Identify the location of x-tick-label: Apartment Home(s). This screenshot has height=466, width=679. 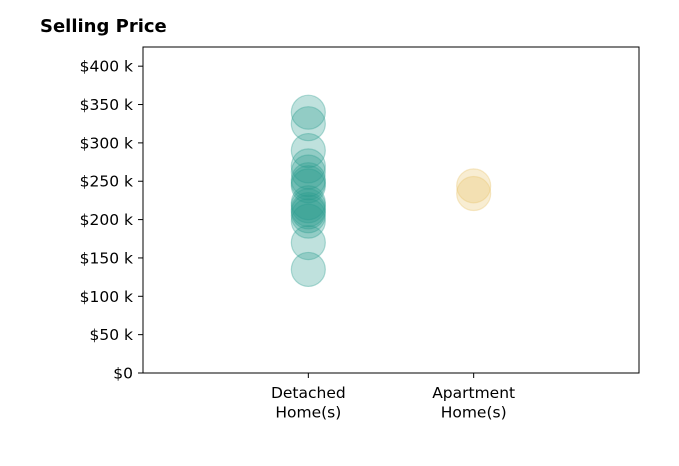
(473, 403).